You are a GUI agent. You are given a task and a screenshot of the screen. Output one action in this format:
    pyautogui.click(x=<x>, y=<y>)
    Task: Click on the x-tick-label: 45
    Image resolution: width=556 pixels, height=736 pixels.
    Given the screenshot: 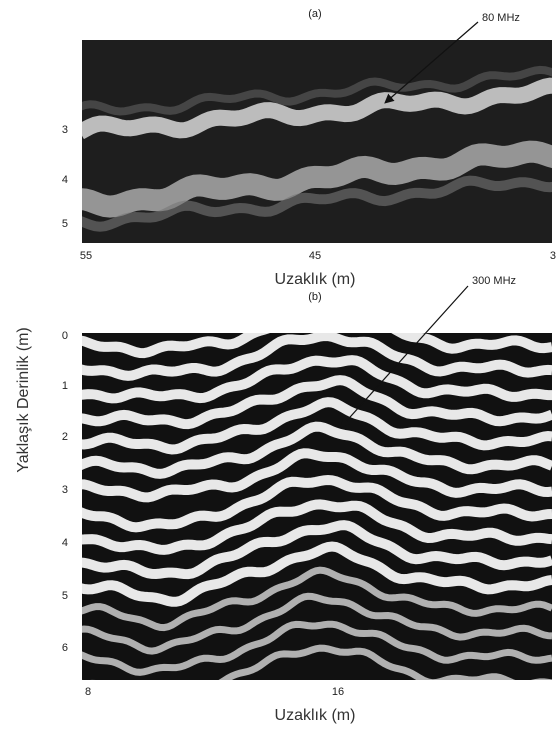 What is the action you would take?
    pyautogui.click(x=315, y=256)
    